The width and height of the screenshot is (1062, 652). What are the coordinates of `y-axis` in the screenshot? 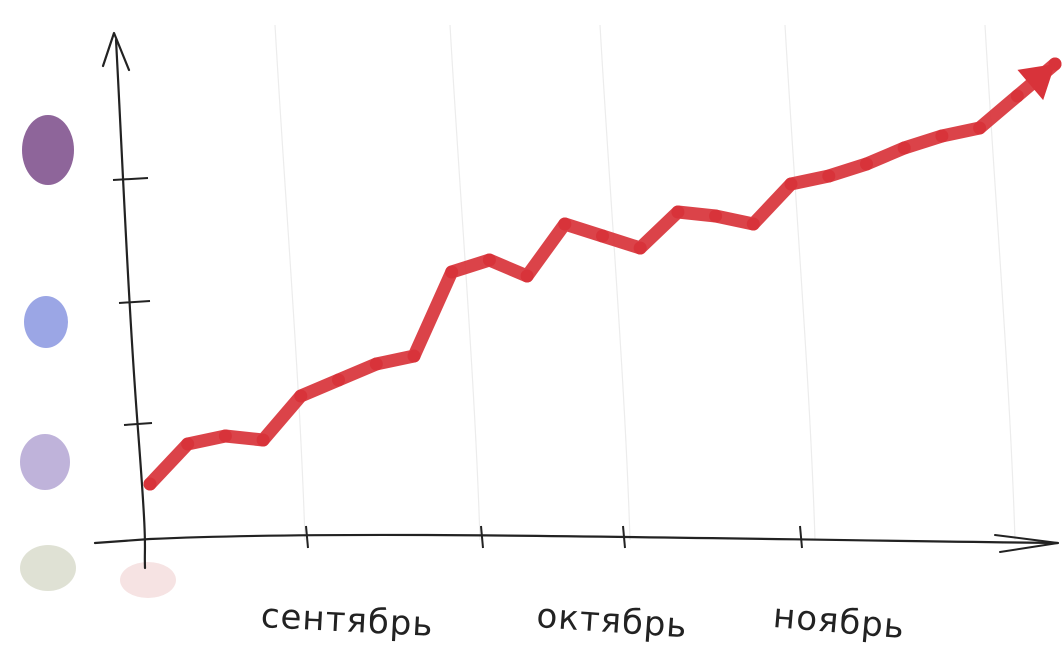 It's located at (130, 304).